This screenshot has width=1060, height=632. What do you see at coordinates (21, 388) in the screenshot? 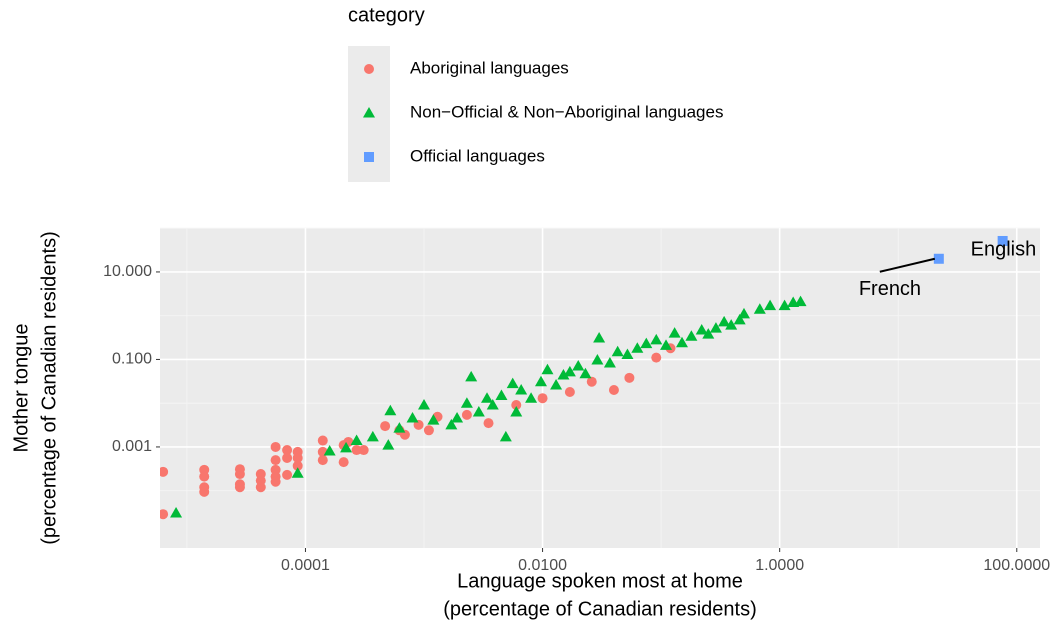
I see `y-axis-title: Mother tongue` at bounding box center [21, 388].